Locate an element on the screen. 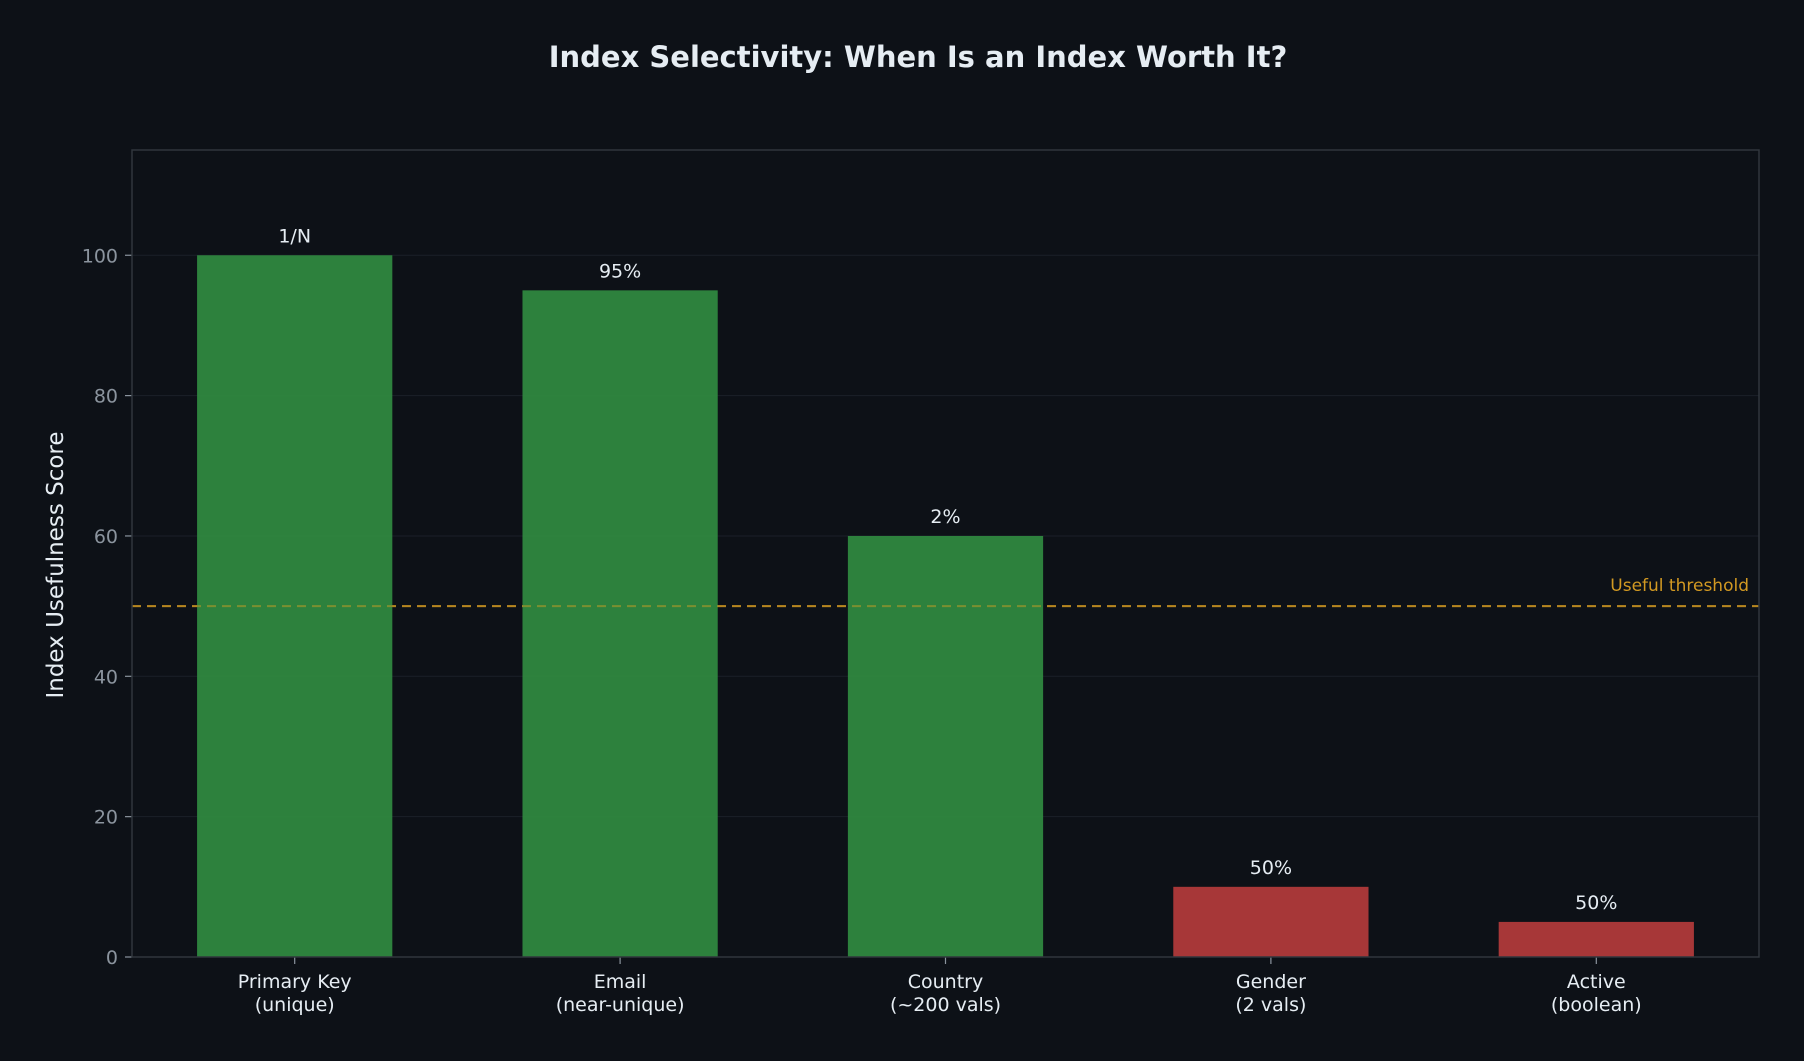 This screenshot has width=1804, height=1061. y-tick-label: 100 is located at coordinates (100, 256).